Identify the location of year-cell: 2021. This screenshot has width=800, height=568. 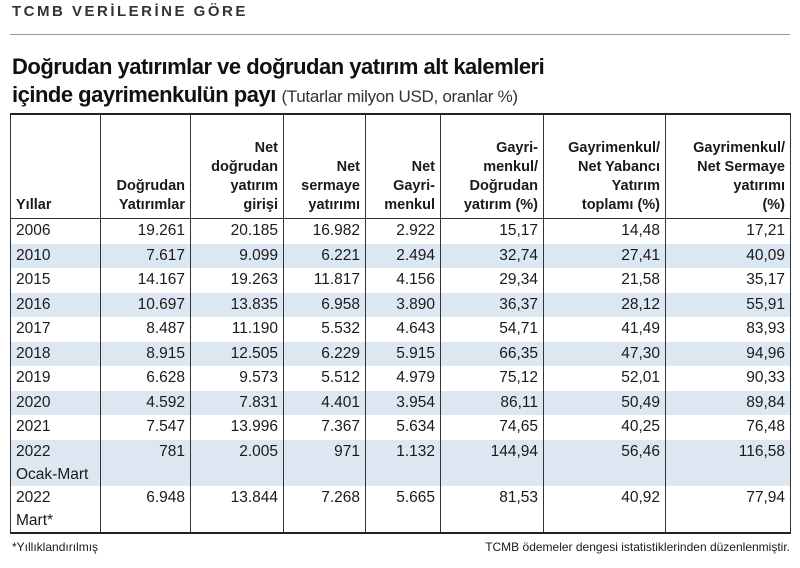
(55, 427).